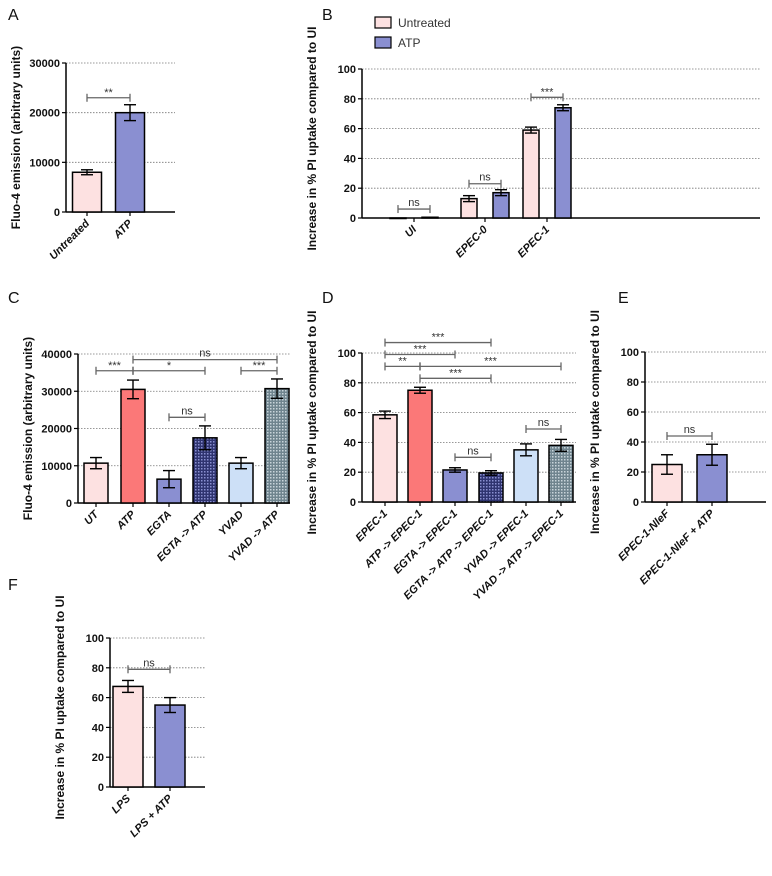  What do you see at coordinates (152, 816) in the screenshot?
I see `x-tick-label: LPS + ATP` at bounding box center [152, 816].